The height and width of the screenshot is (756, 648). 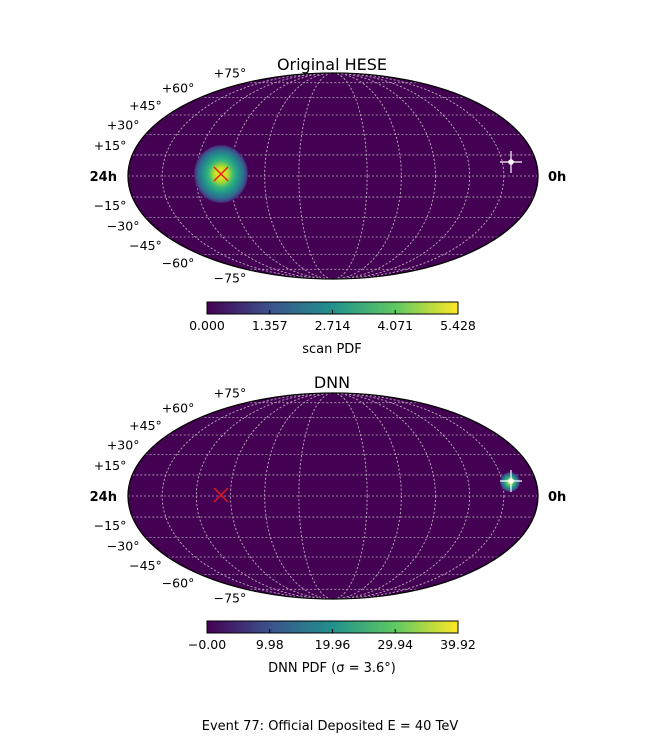 What do you see at coordinates (458, 325) in the screenshot?
I see `colorbar-tick-label: 5.428` at bounding box center [458, 325].